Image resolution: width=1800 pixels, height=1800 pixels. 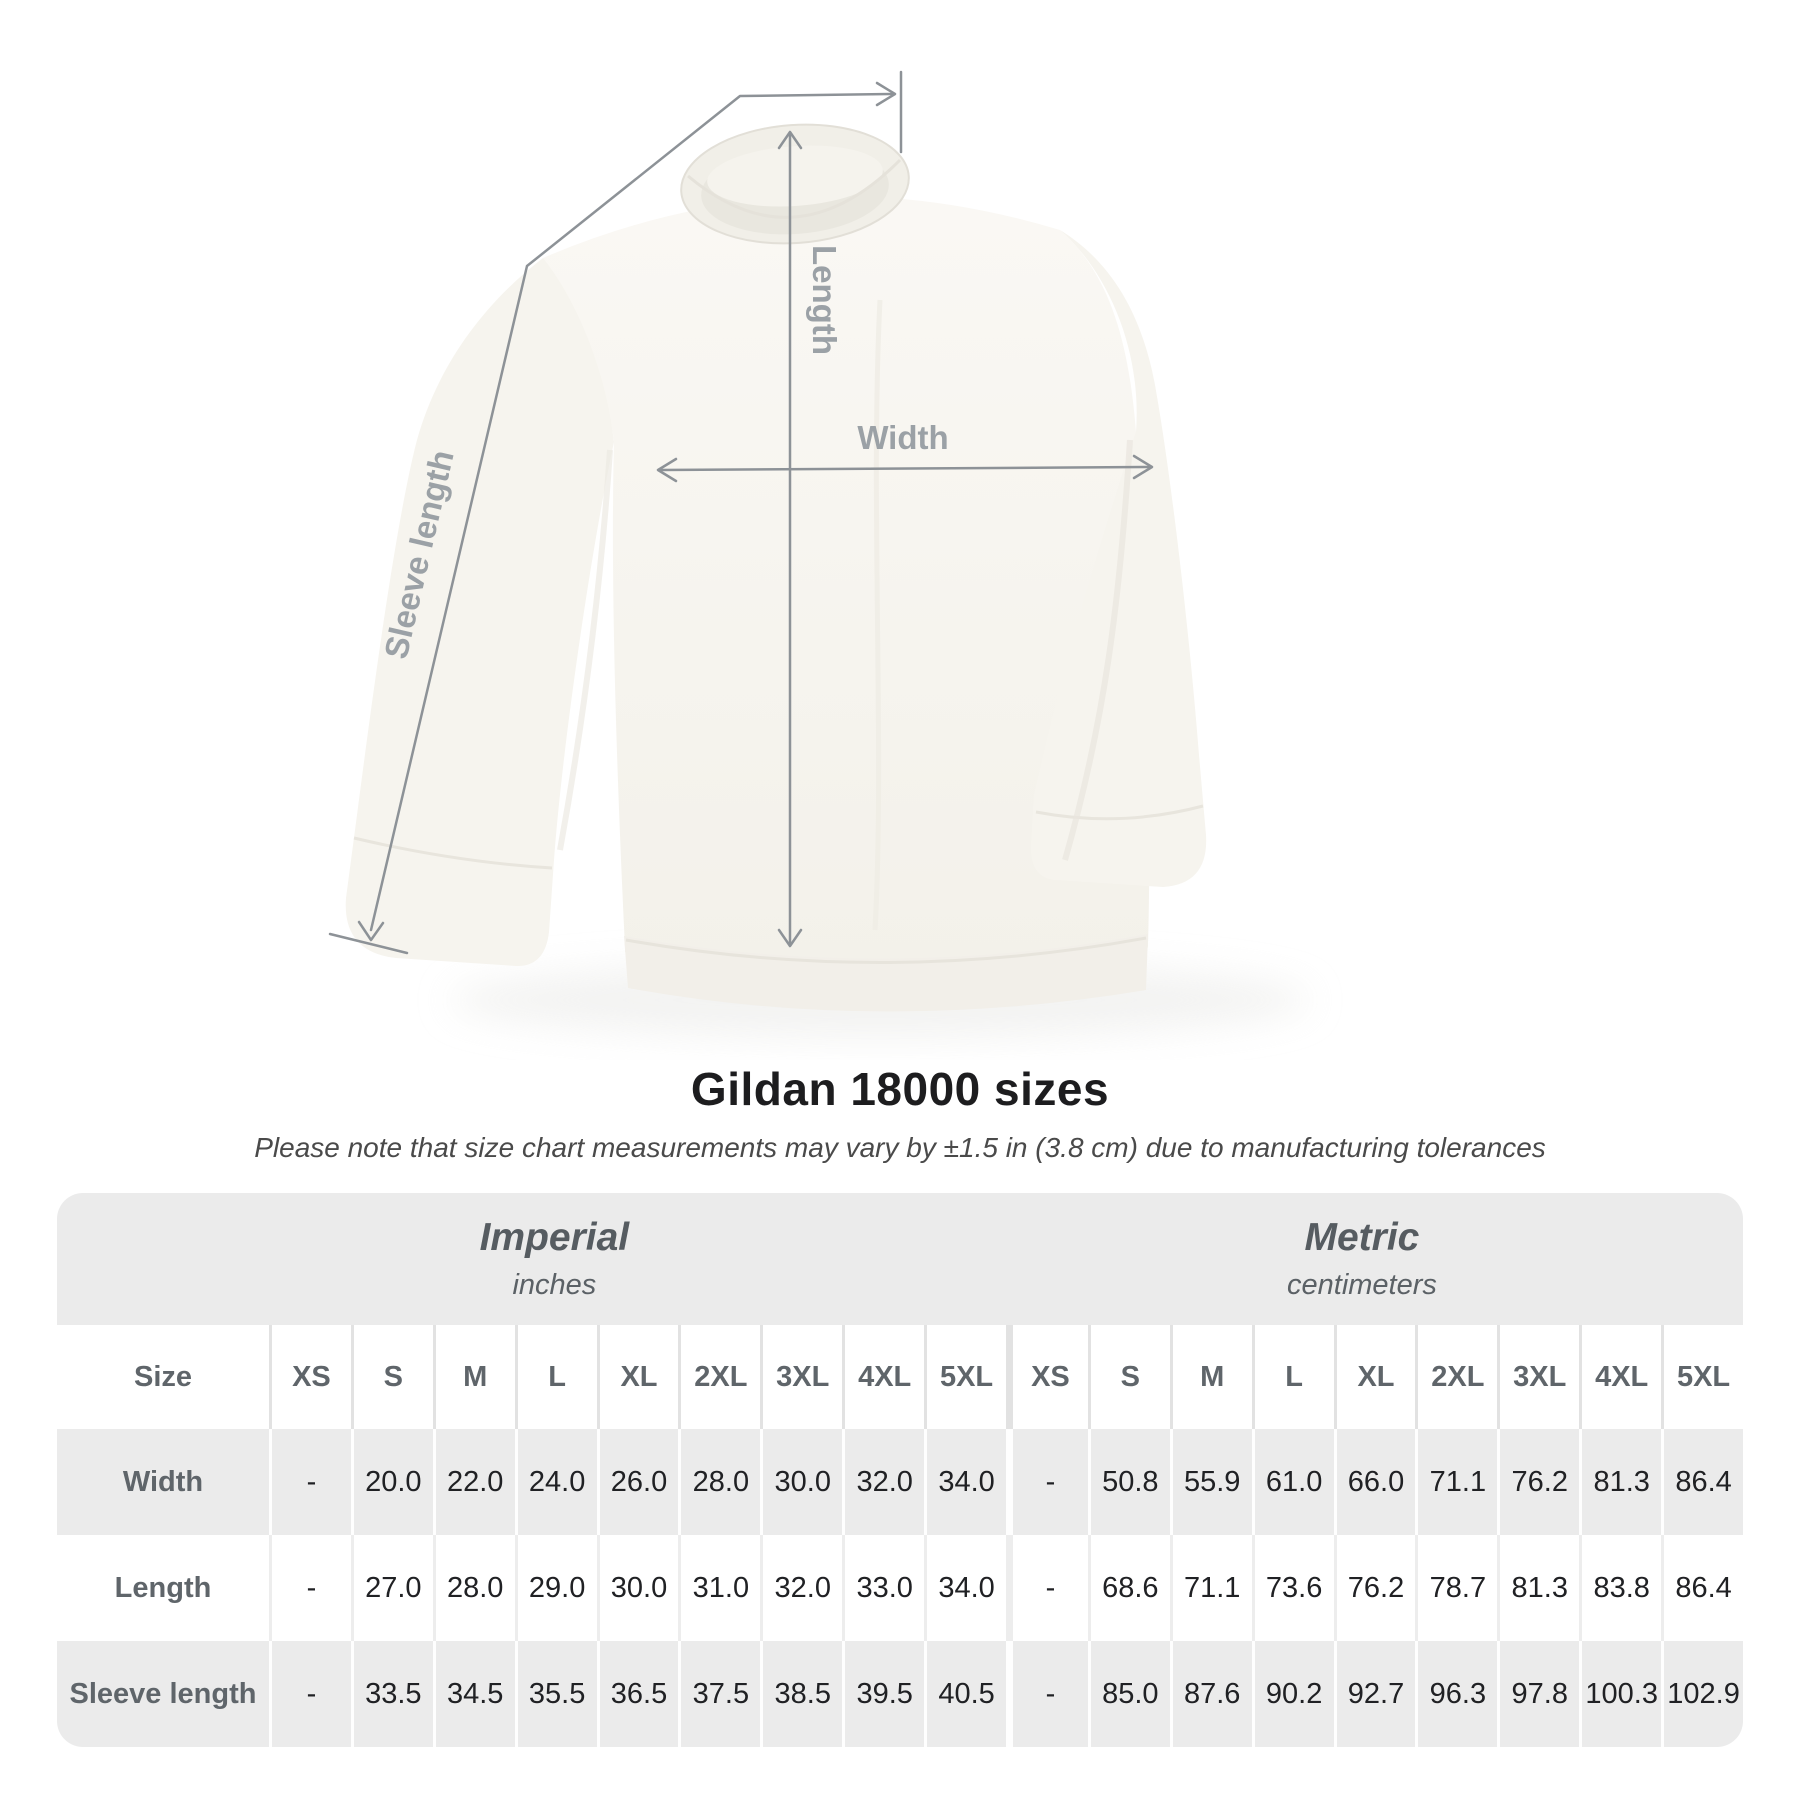 What do you see at coordinates (391, 1588) in the screenshot?
I see `imperial-value-cell: 27.0` at bounding box center [391, 1588].